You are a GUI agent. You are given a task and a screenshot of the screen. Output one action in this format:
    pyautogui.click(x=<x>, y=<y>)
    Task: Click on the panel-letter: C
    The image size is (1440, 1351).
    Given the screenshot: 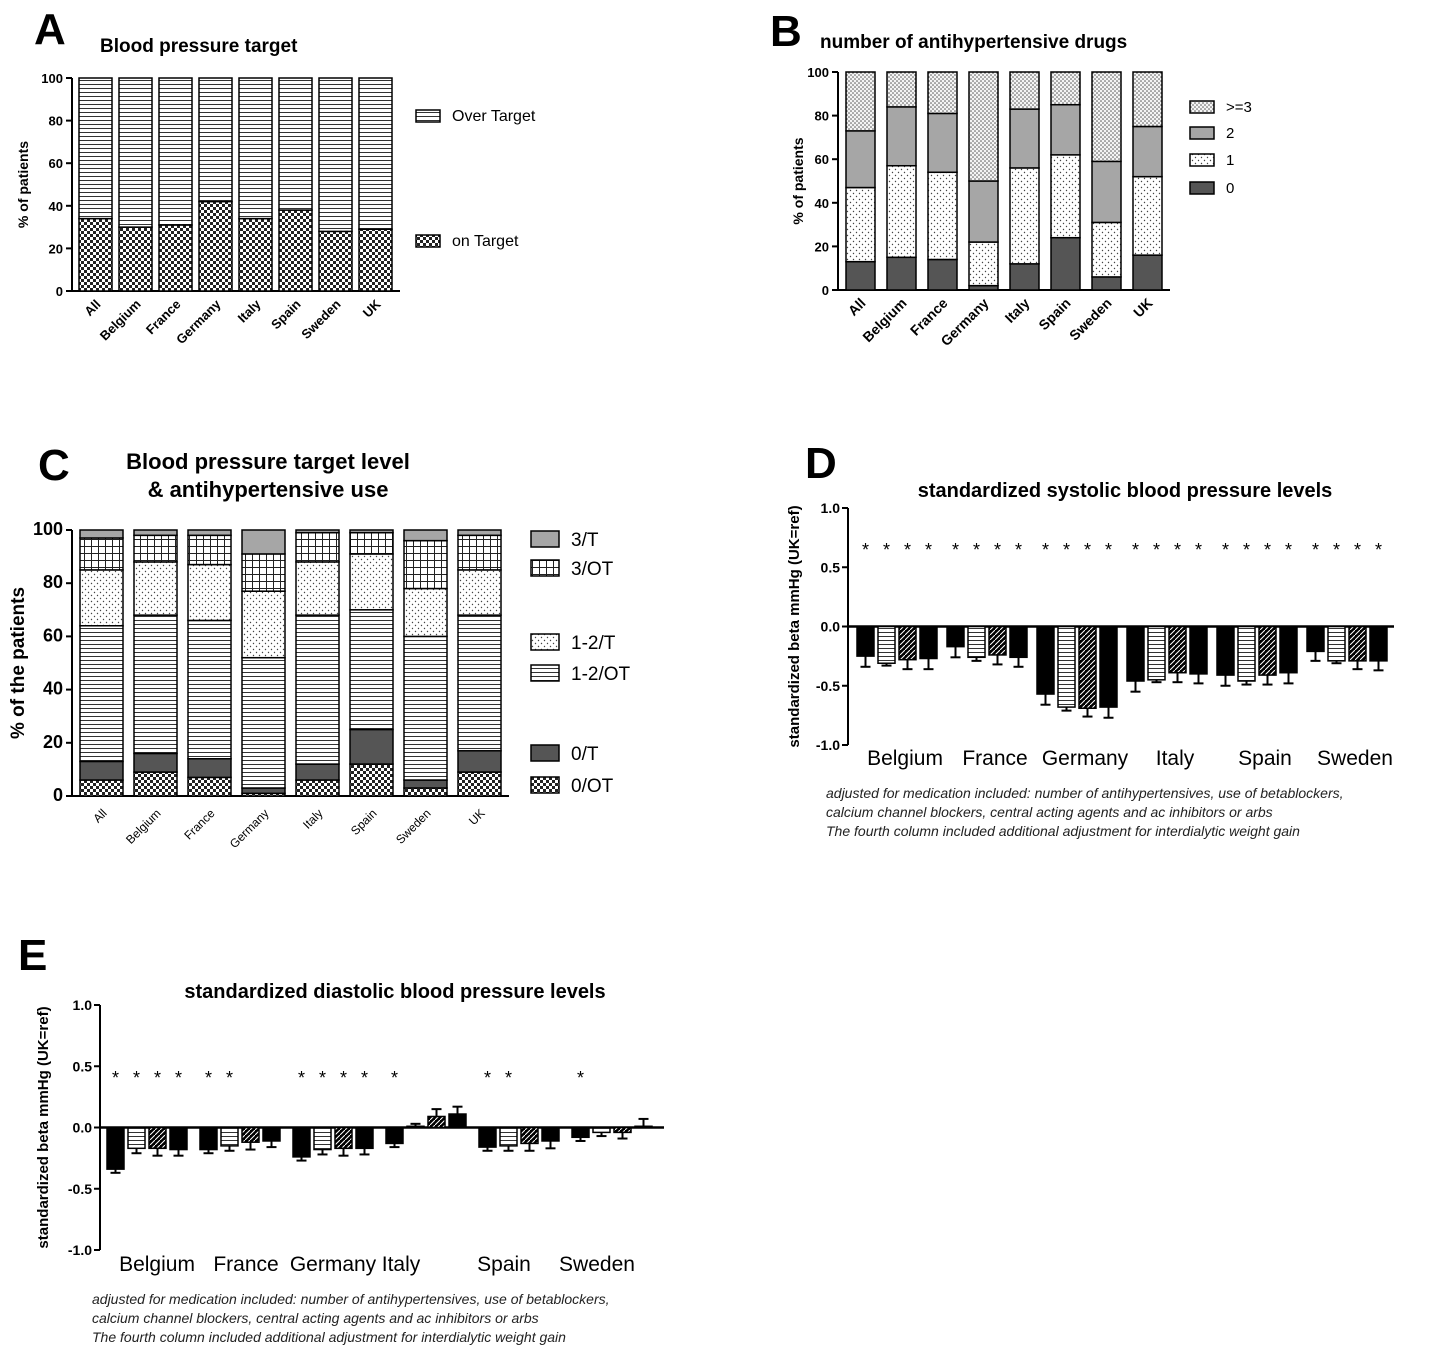 What is the action you would take?
    pyautogui.click(x=54, y=465)
    